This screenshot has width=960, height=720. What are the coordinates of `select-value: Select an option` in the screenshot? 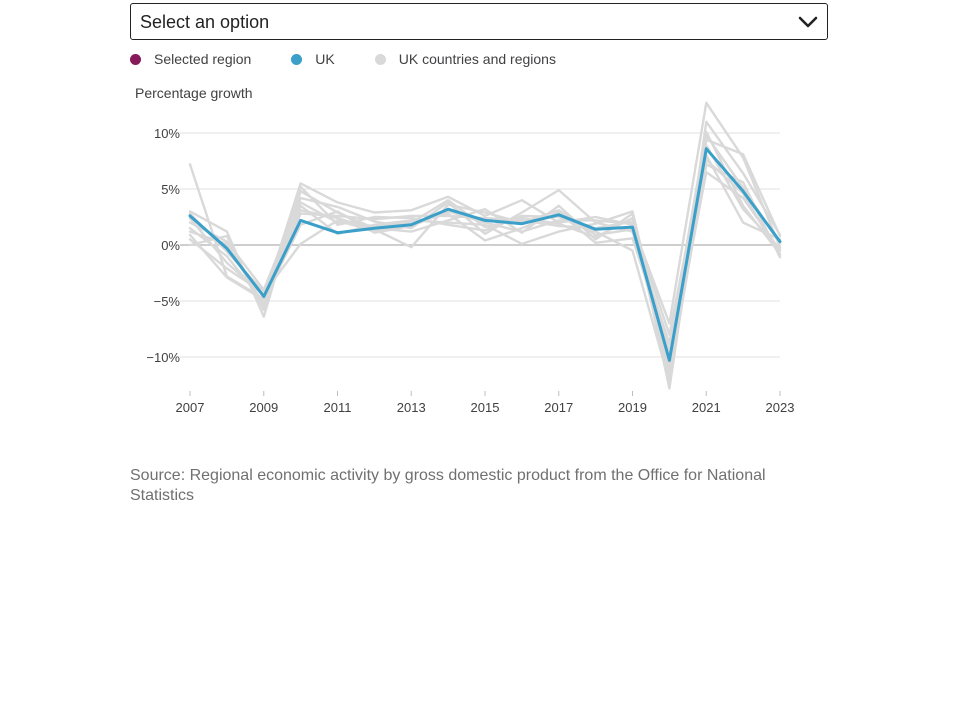 It's located at (205, 22).